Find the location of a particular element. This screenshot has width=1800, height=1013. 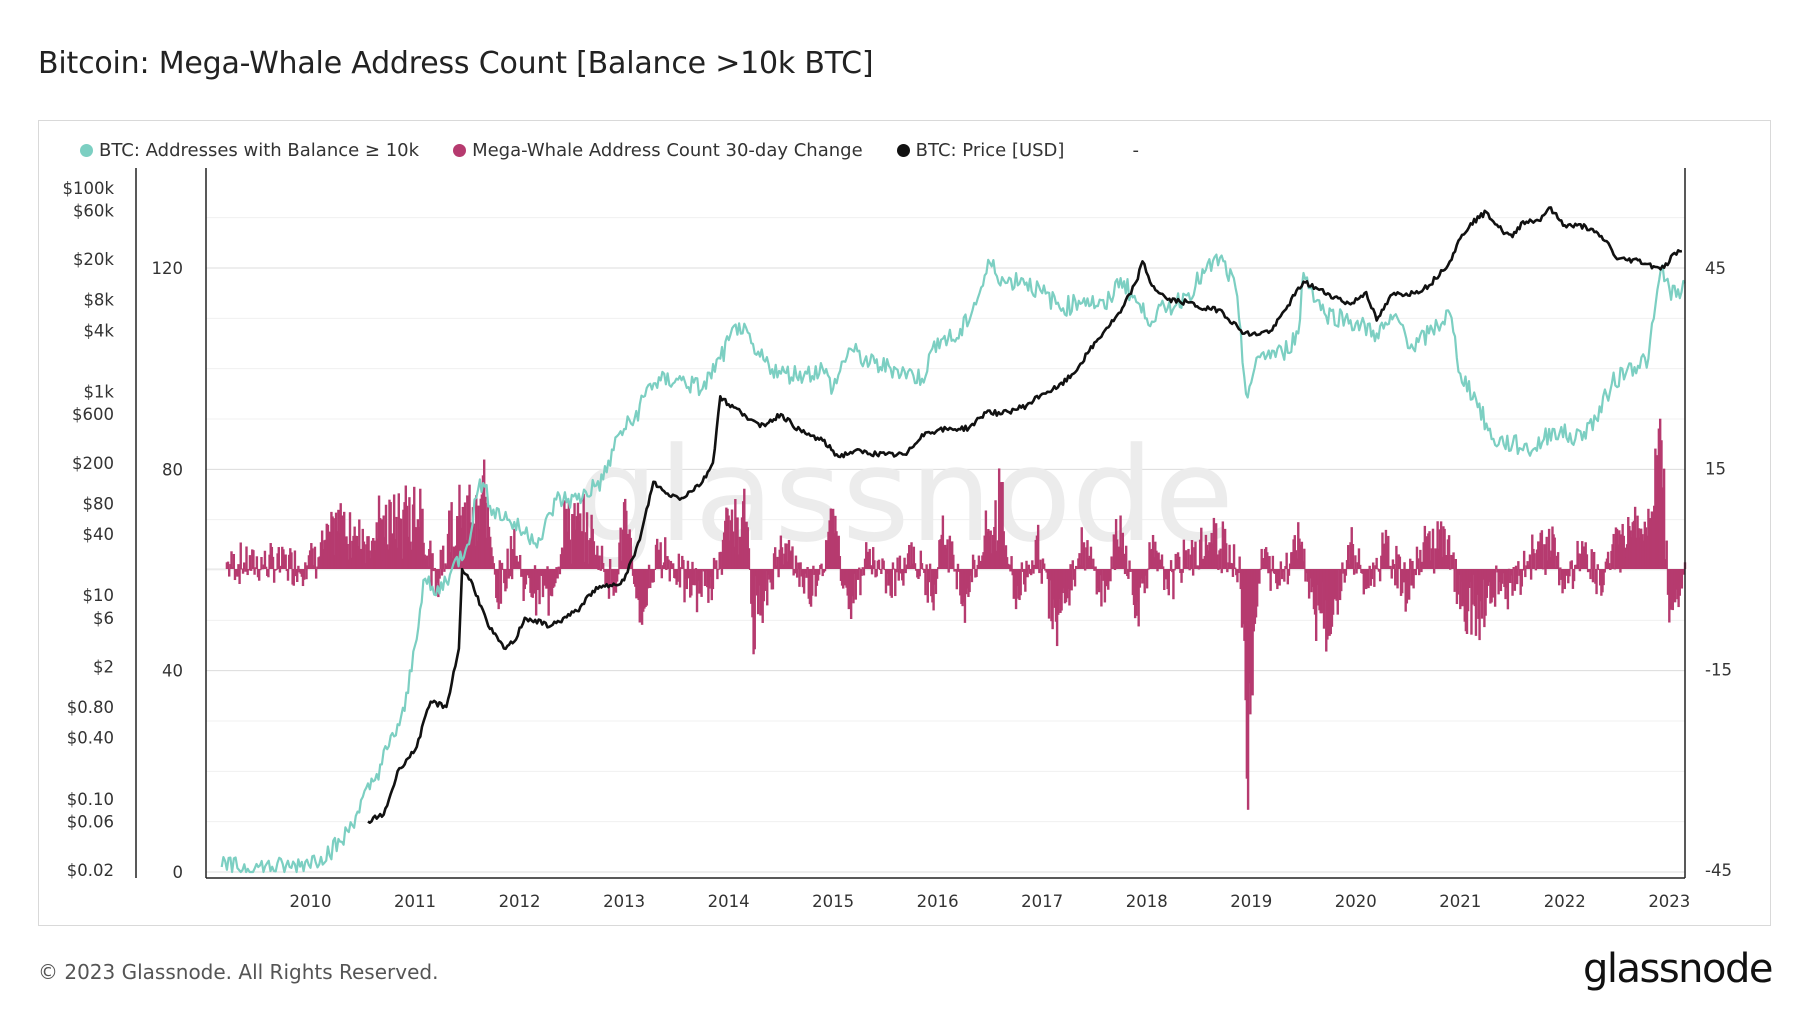

x-tick-label: 2014 is located at coordinates (729, 901).